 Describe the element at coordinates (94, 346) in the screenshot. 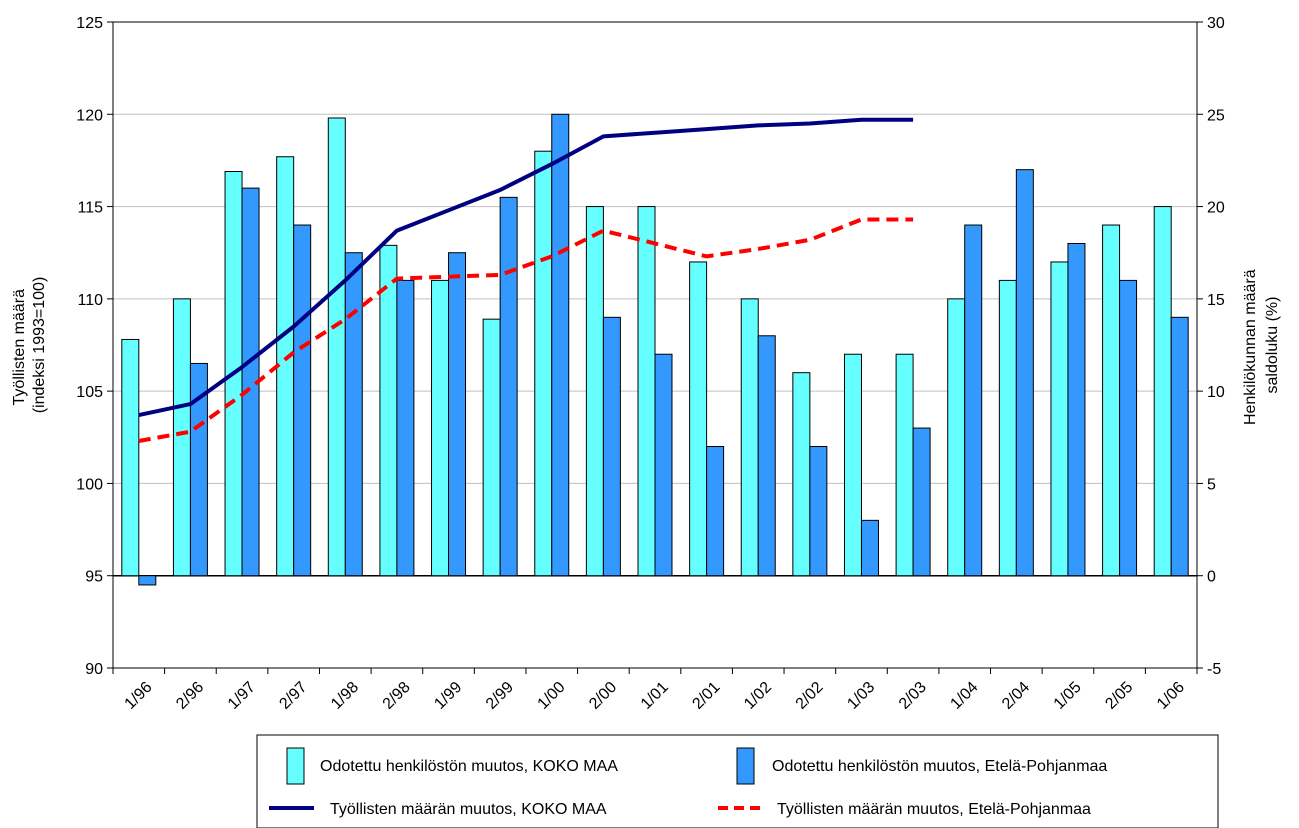

I see `left-axis-ticks: 90 95 100 105 110 115 120 125` at that location.